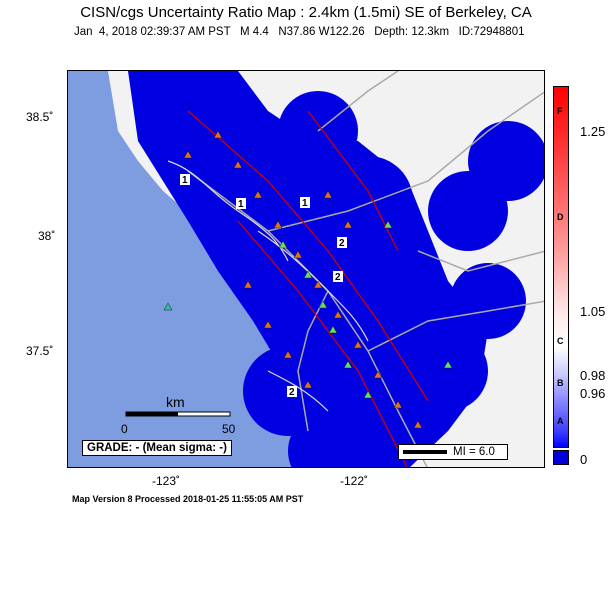  What do you see at coordinates (560, 383) in the screenshot?
I see `grade-letter-b: B` at bounding box center [560, 383].